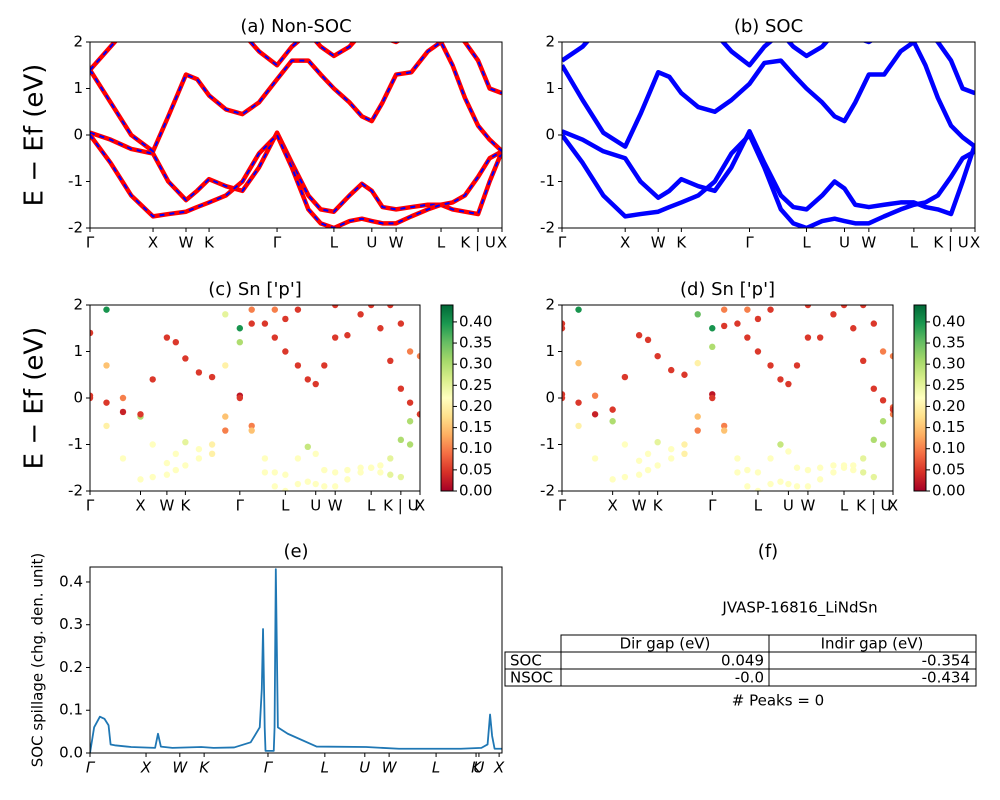  Describe the element at coordinates (255, 289) in the screenshot. I see `panel-title: (c) Sn ['p']` at that location.